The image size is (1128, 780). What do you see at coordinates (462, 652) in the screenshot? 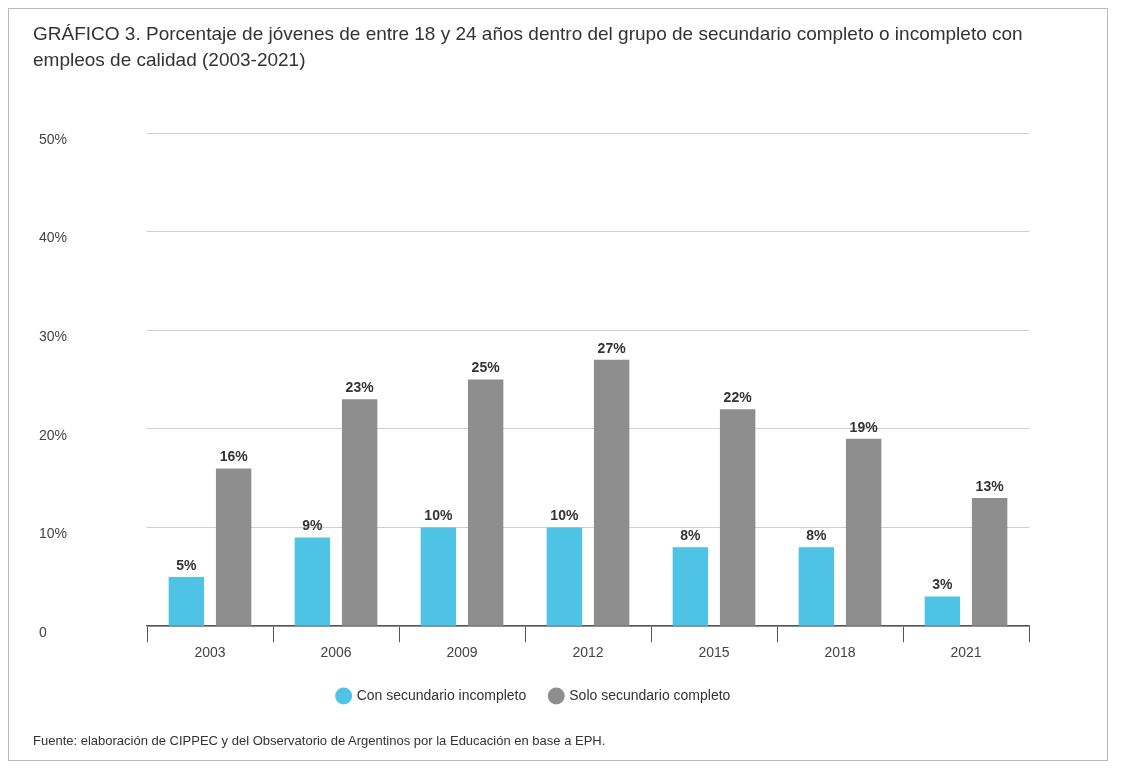
I see `x-tick-label: 2009` at bounding box center [462, 652].